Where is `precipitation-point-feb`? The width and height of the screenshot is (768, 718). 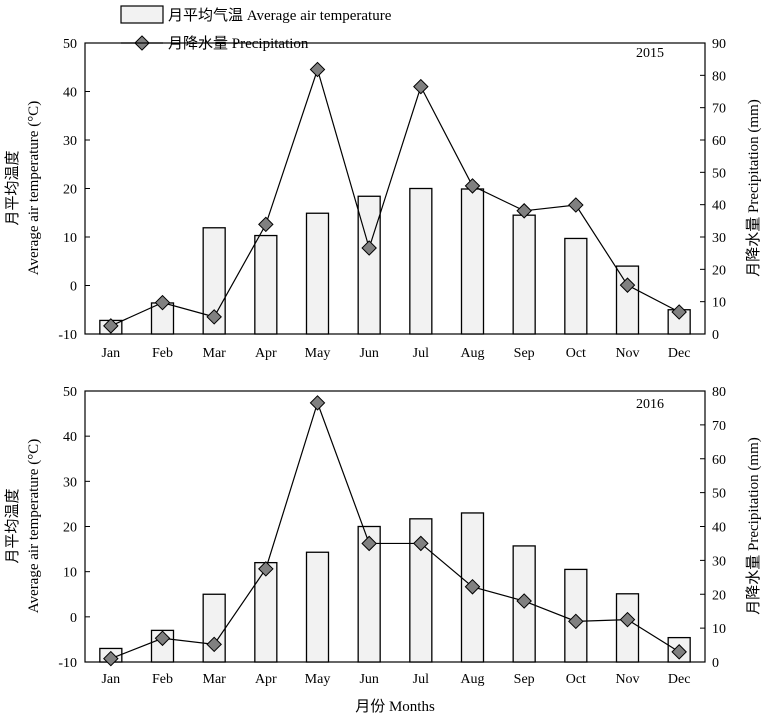 precipitation-point-feb is located at coordinates (162, 638).